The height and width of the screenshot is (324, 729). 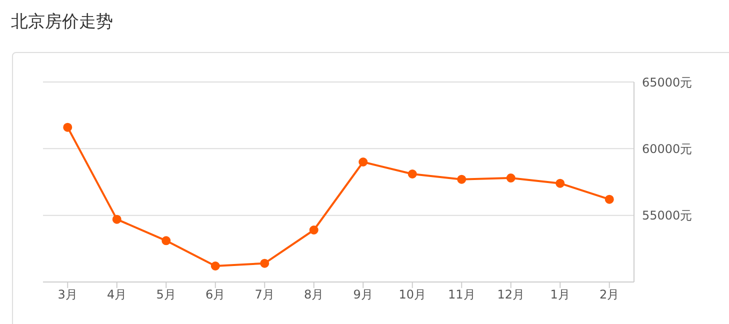 What do you see at coordinates (667, 215) in the screenshot?
I see `y-tick-label: 55000元` at bounding box center [667, 215].